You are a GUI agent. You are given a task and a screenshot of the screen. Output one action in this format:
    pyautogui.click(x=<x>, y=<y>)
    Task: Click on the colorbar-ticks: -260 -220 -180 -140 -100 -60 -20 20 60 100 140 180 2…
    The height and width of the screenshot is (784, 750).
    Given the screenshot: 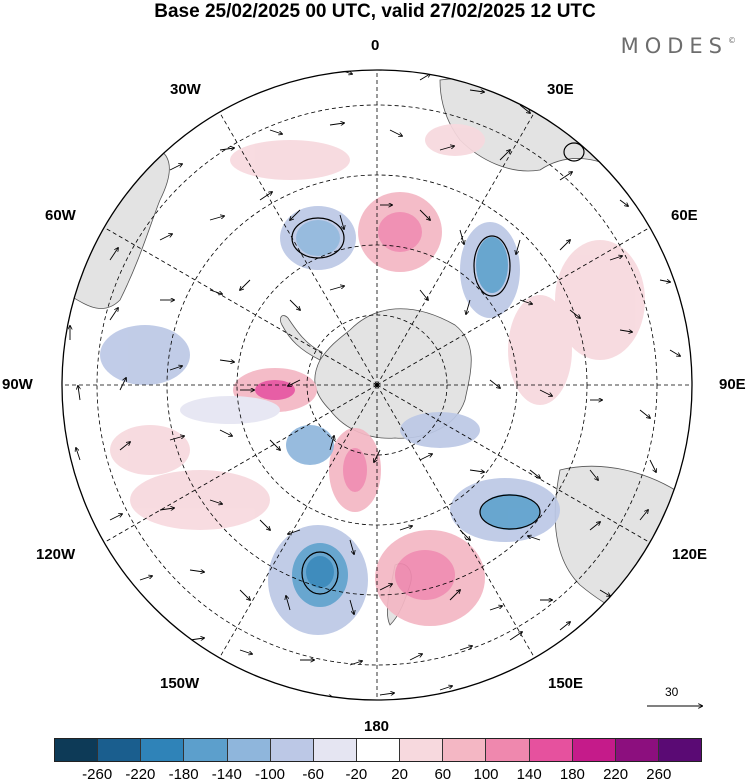 What is the action you would take?
    pyautogui.click(x=375, y=775)
    